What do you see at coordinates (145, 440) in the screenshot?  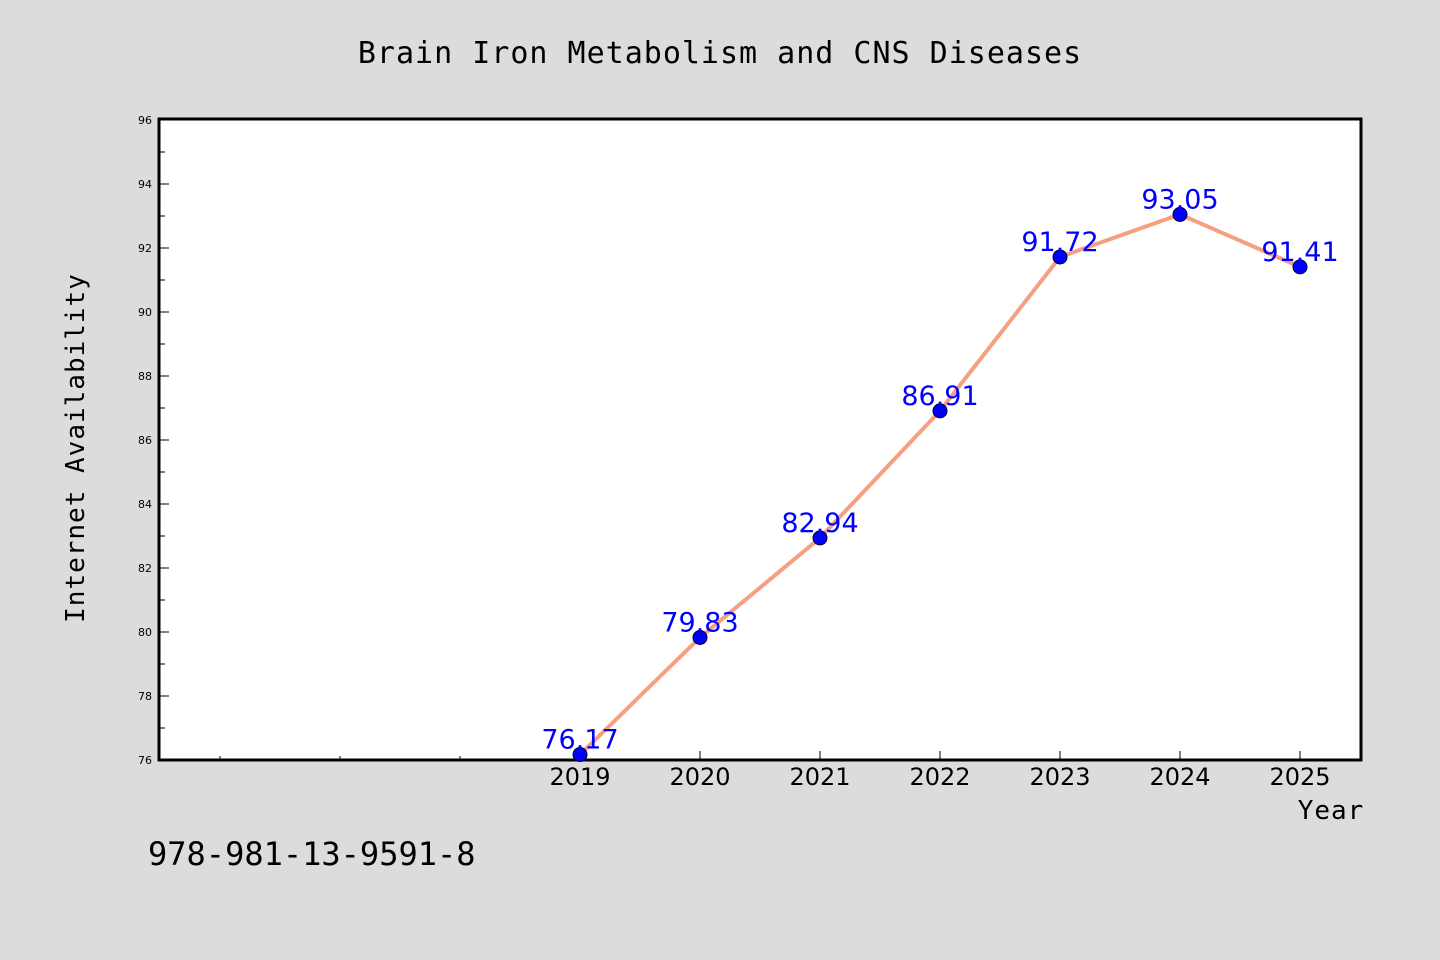 I see `y-tick-label: 86` at bounding box center [145, 440].